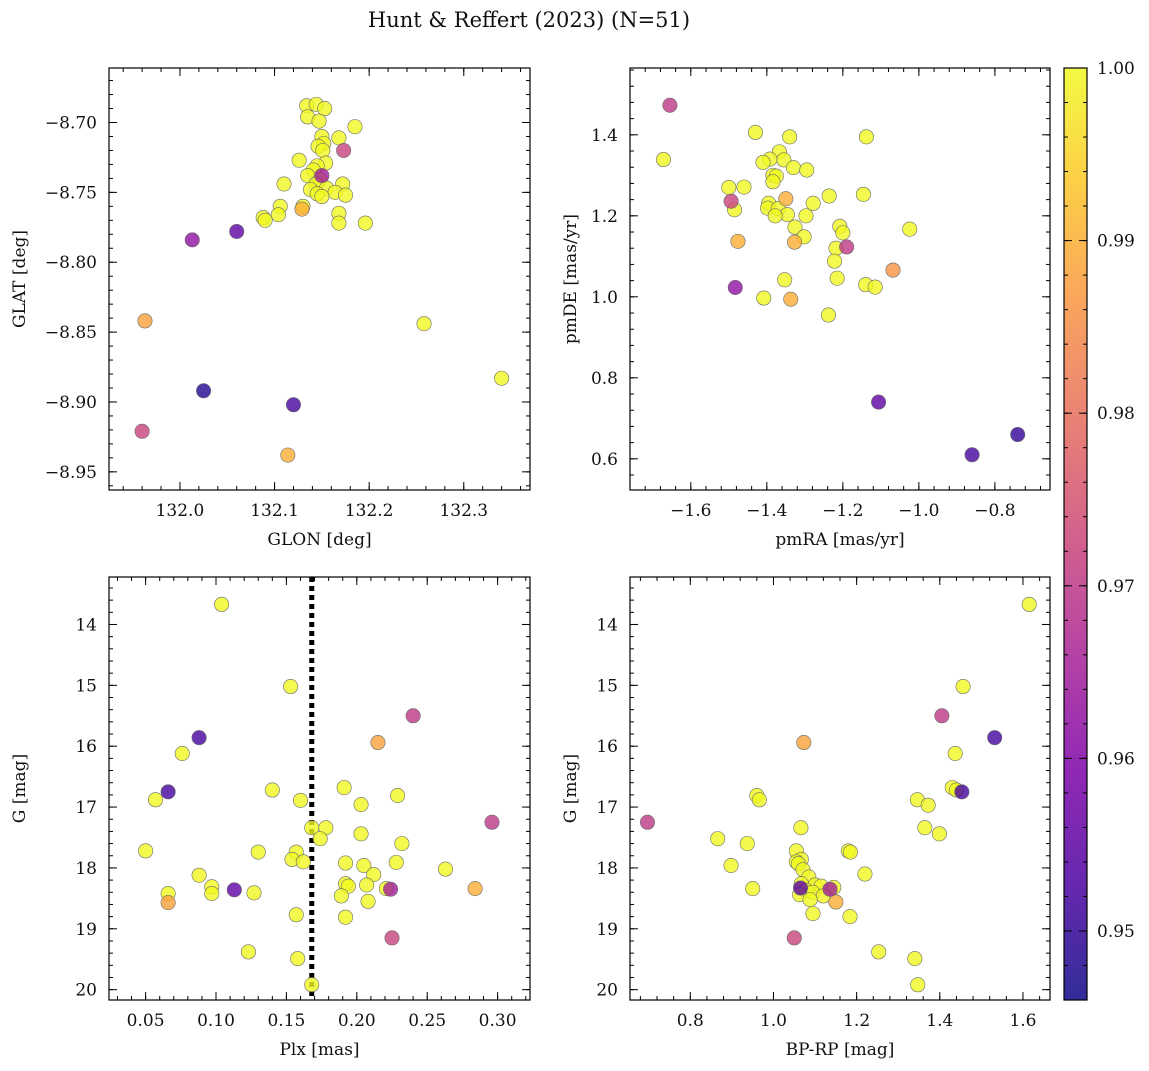 The height and width of the screenshot is (1071, 1149). What do you see at coordinates (357, 1021) in the screenshot?
I see `x-tick-label: 0.20` at bounding box center [357, 1021].